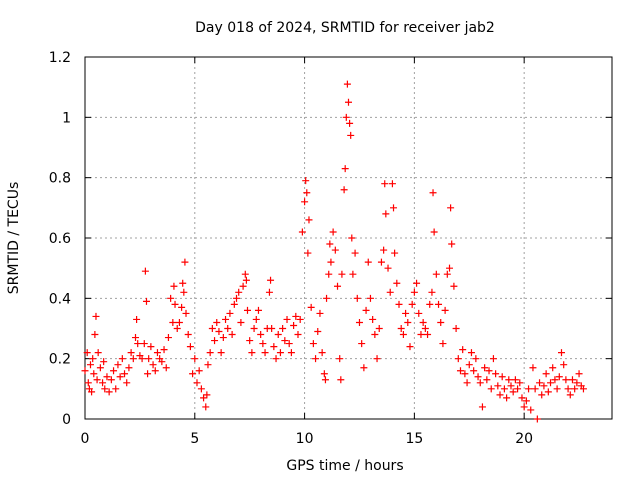 This screenshot has height=480, width=640. I want to click on y-tick-label: 1.2, so click(60, 58).